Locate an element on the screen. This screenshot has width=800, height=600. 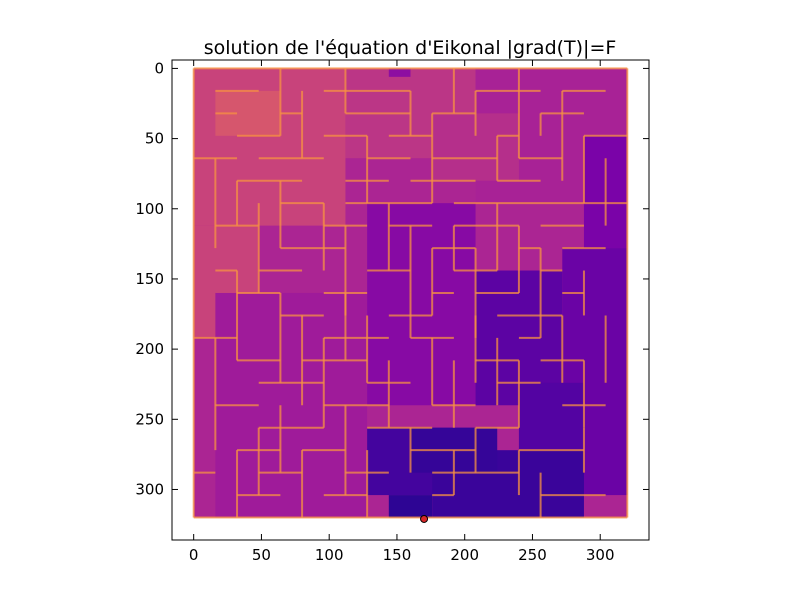
y-tick-label: 50 is located at coordinates (154, 139).